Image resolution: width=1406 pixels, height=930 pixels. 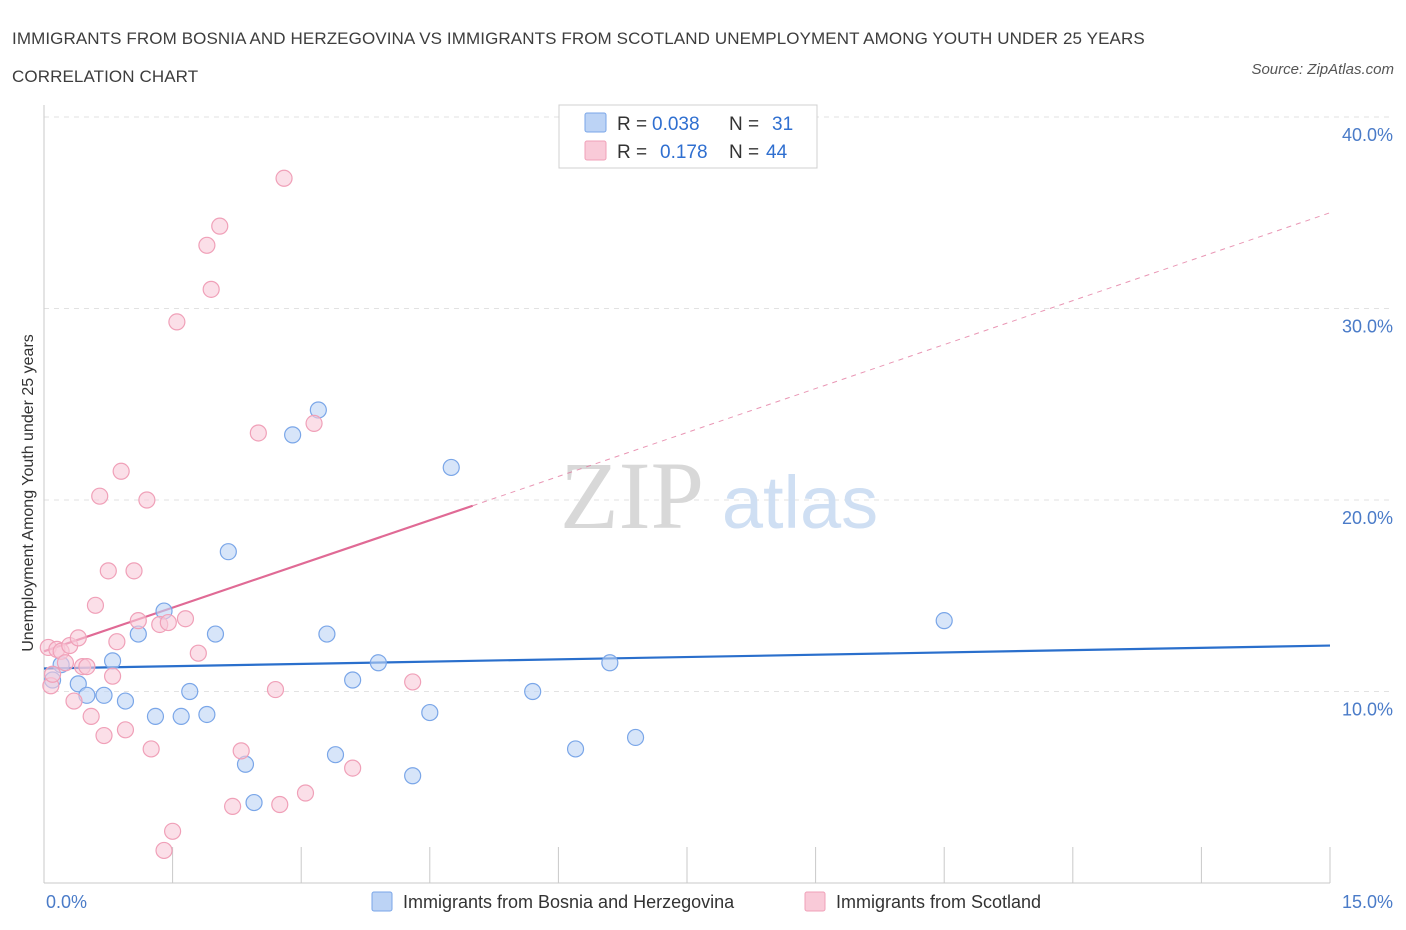 What do you see at coordinates (751, 865) in the screenshot?
I see `x-tick-marks` at bounding box center [751, 865].